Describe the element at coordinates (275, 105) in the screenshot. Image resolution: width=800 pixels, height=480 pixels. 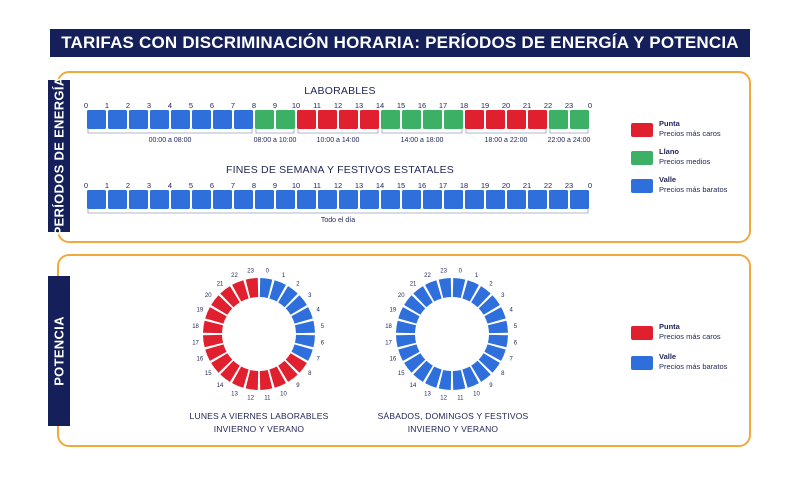
I see `weekday-hour-label: 9` at that location.